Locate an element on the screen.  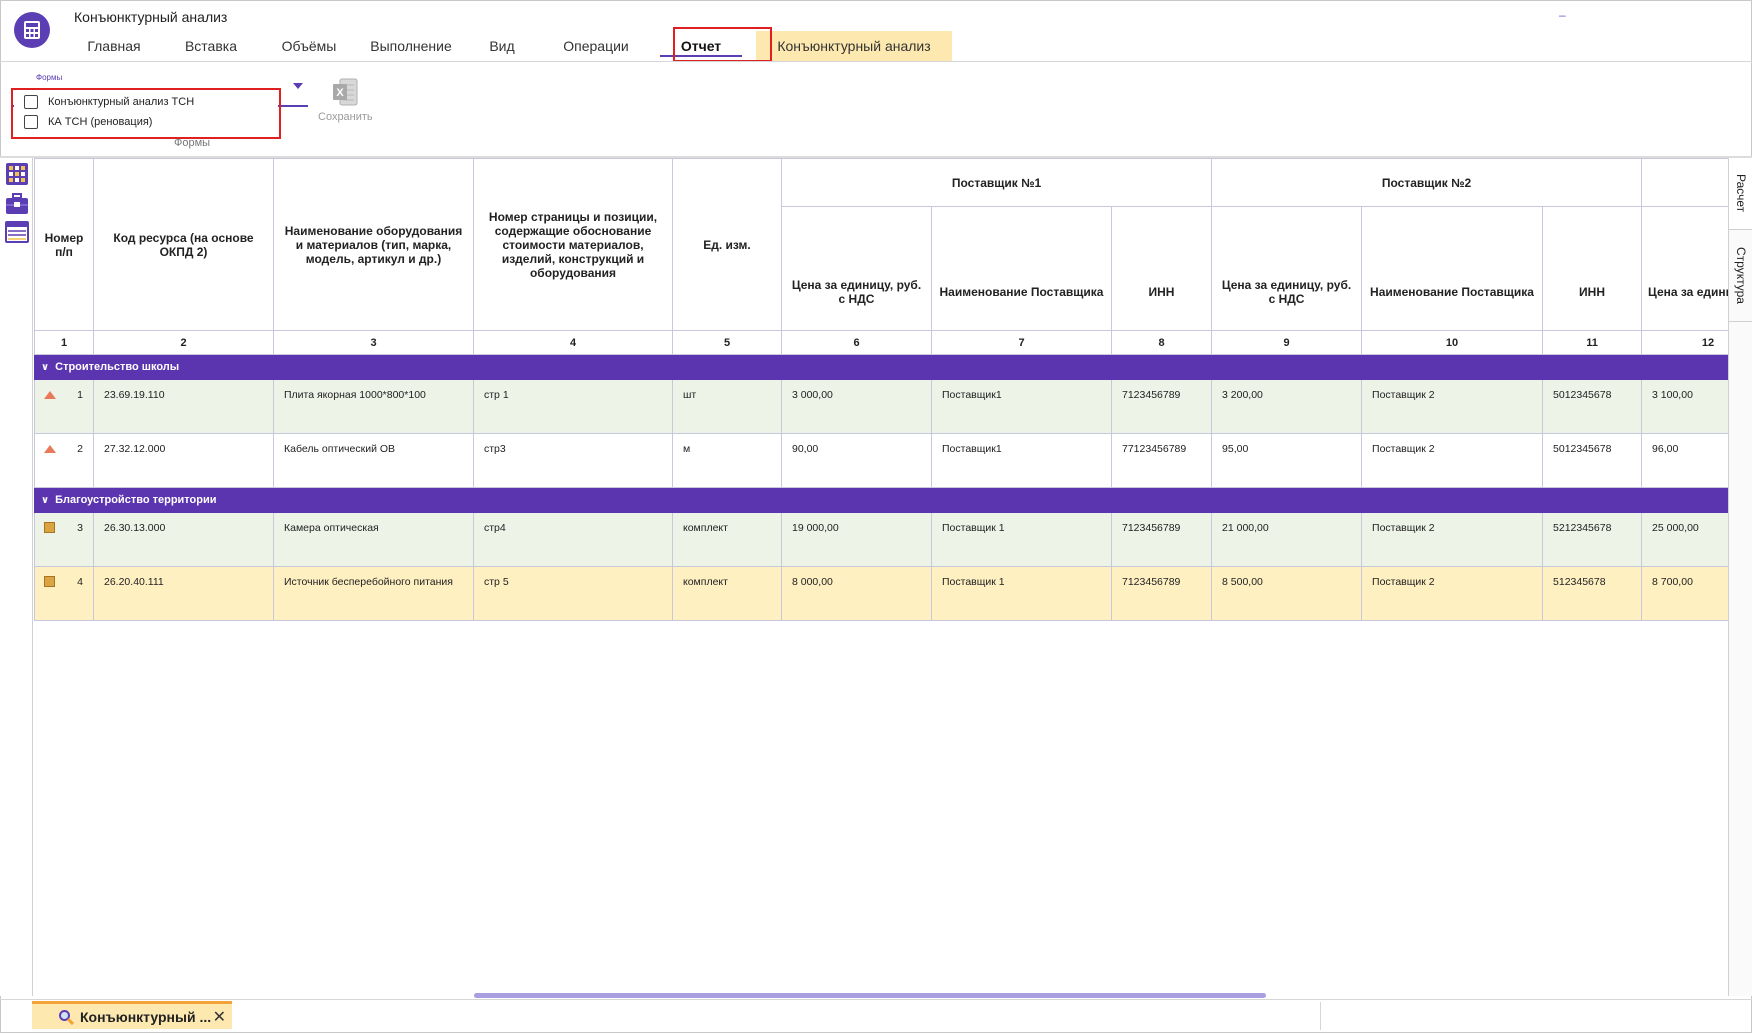
table-cell: стр3 is located at coordinates (573, 460).